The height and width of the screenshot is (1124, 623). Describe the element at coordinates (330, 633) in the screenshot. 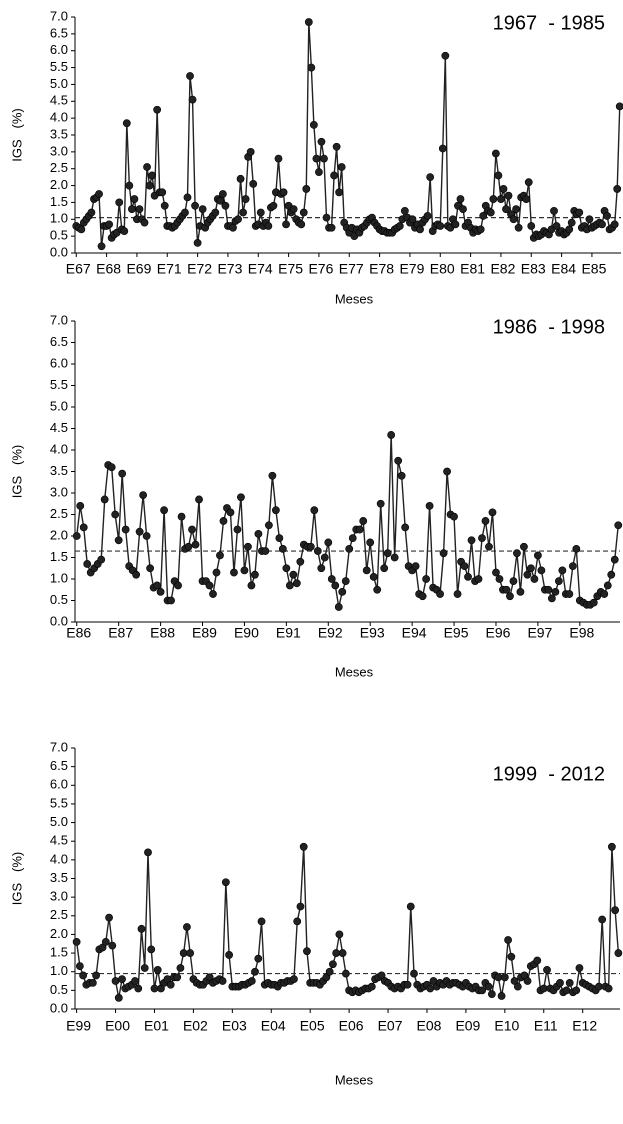

I see `x-tick-label: E92` at that location.